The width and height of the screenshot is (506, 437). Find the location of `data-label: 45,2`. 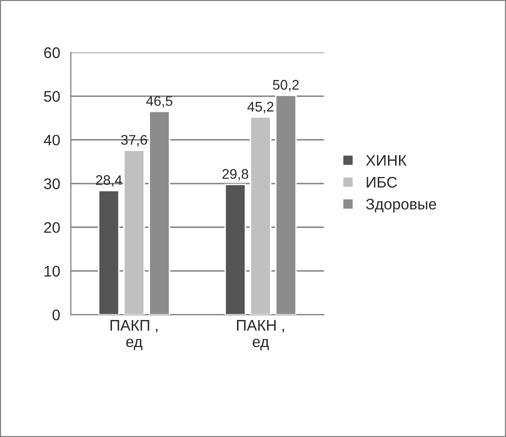

data-label: 45,2 is located at coordinates (260, 108).